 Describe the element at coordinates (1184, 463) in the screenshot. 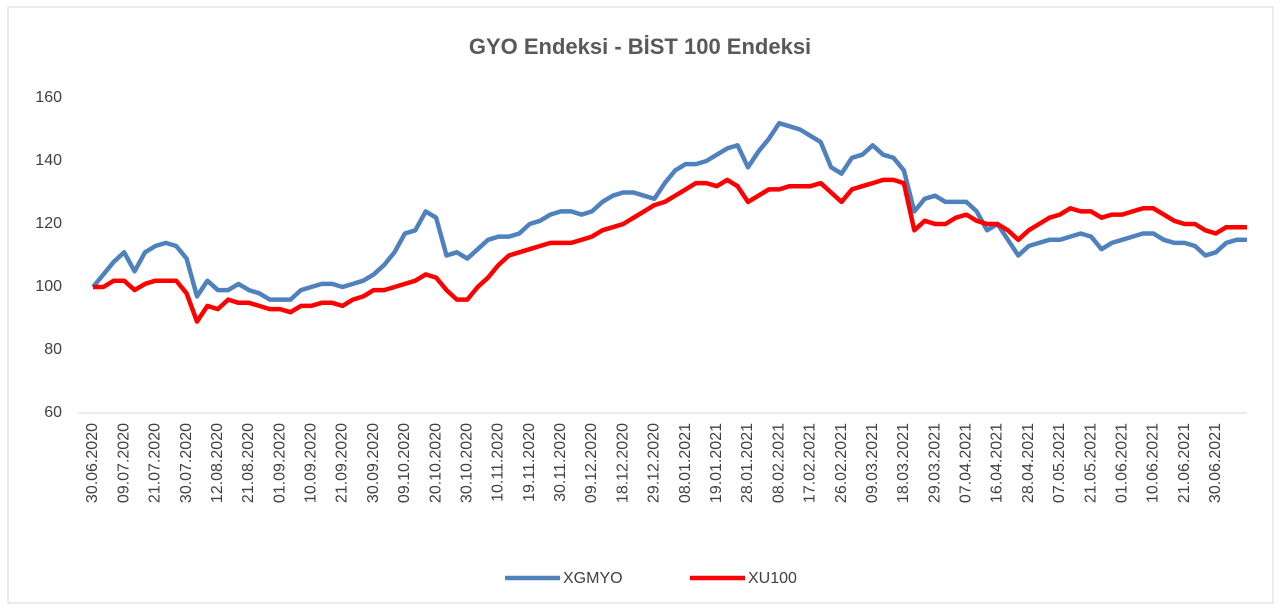

I see `x-tick-label: 21.06.2021` at that location.